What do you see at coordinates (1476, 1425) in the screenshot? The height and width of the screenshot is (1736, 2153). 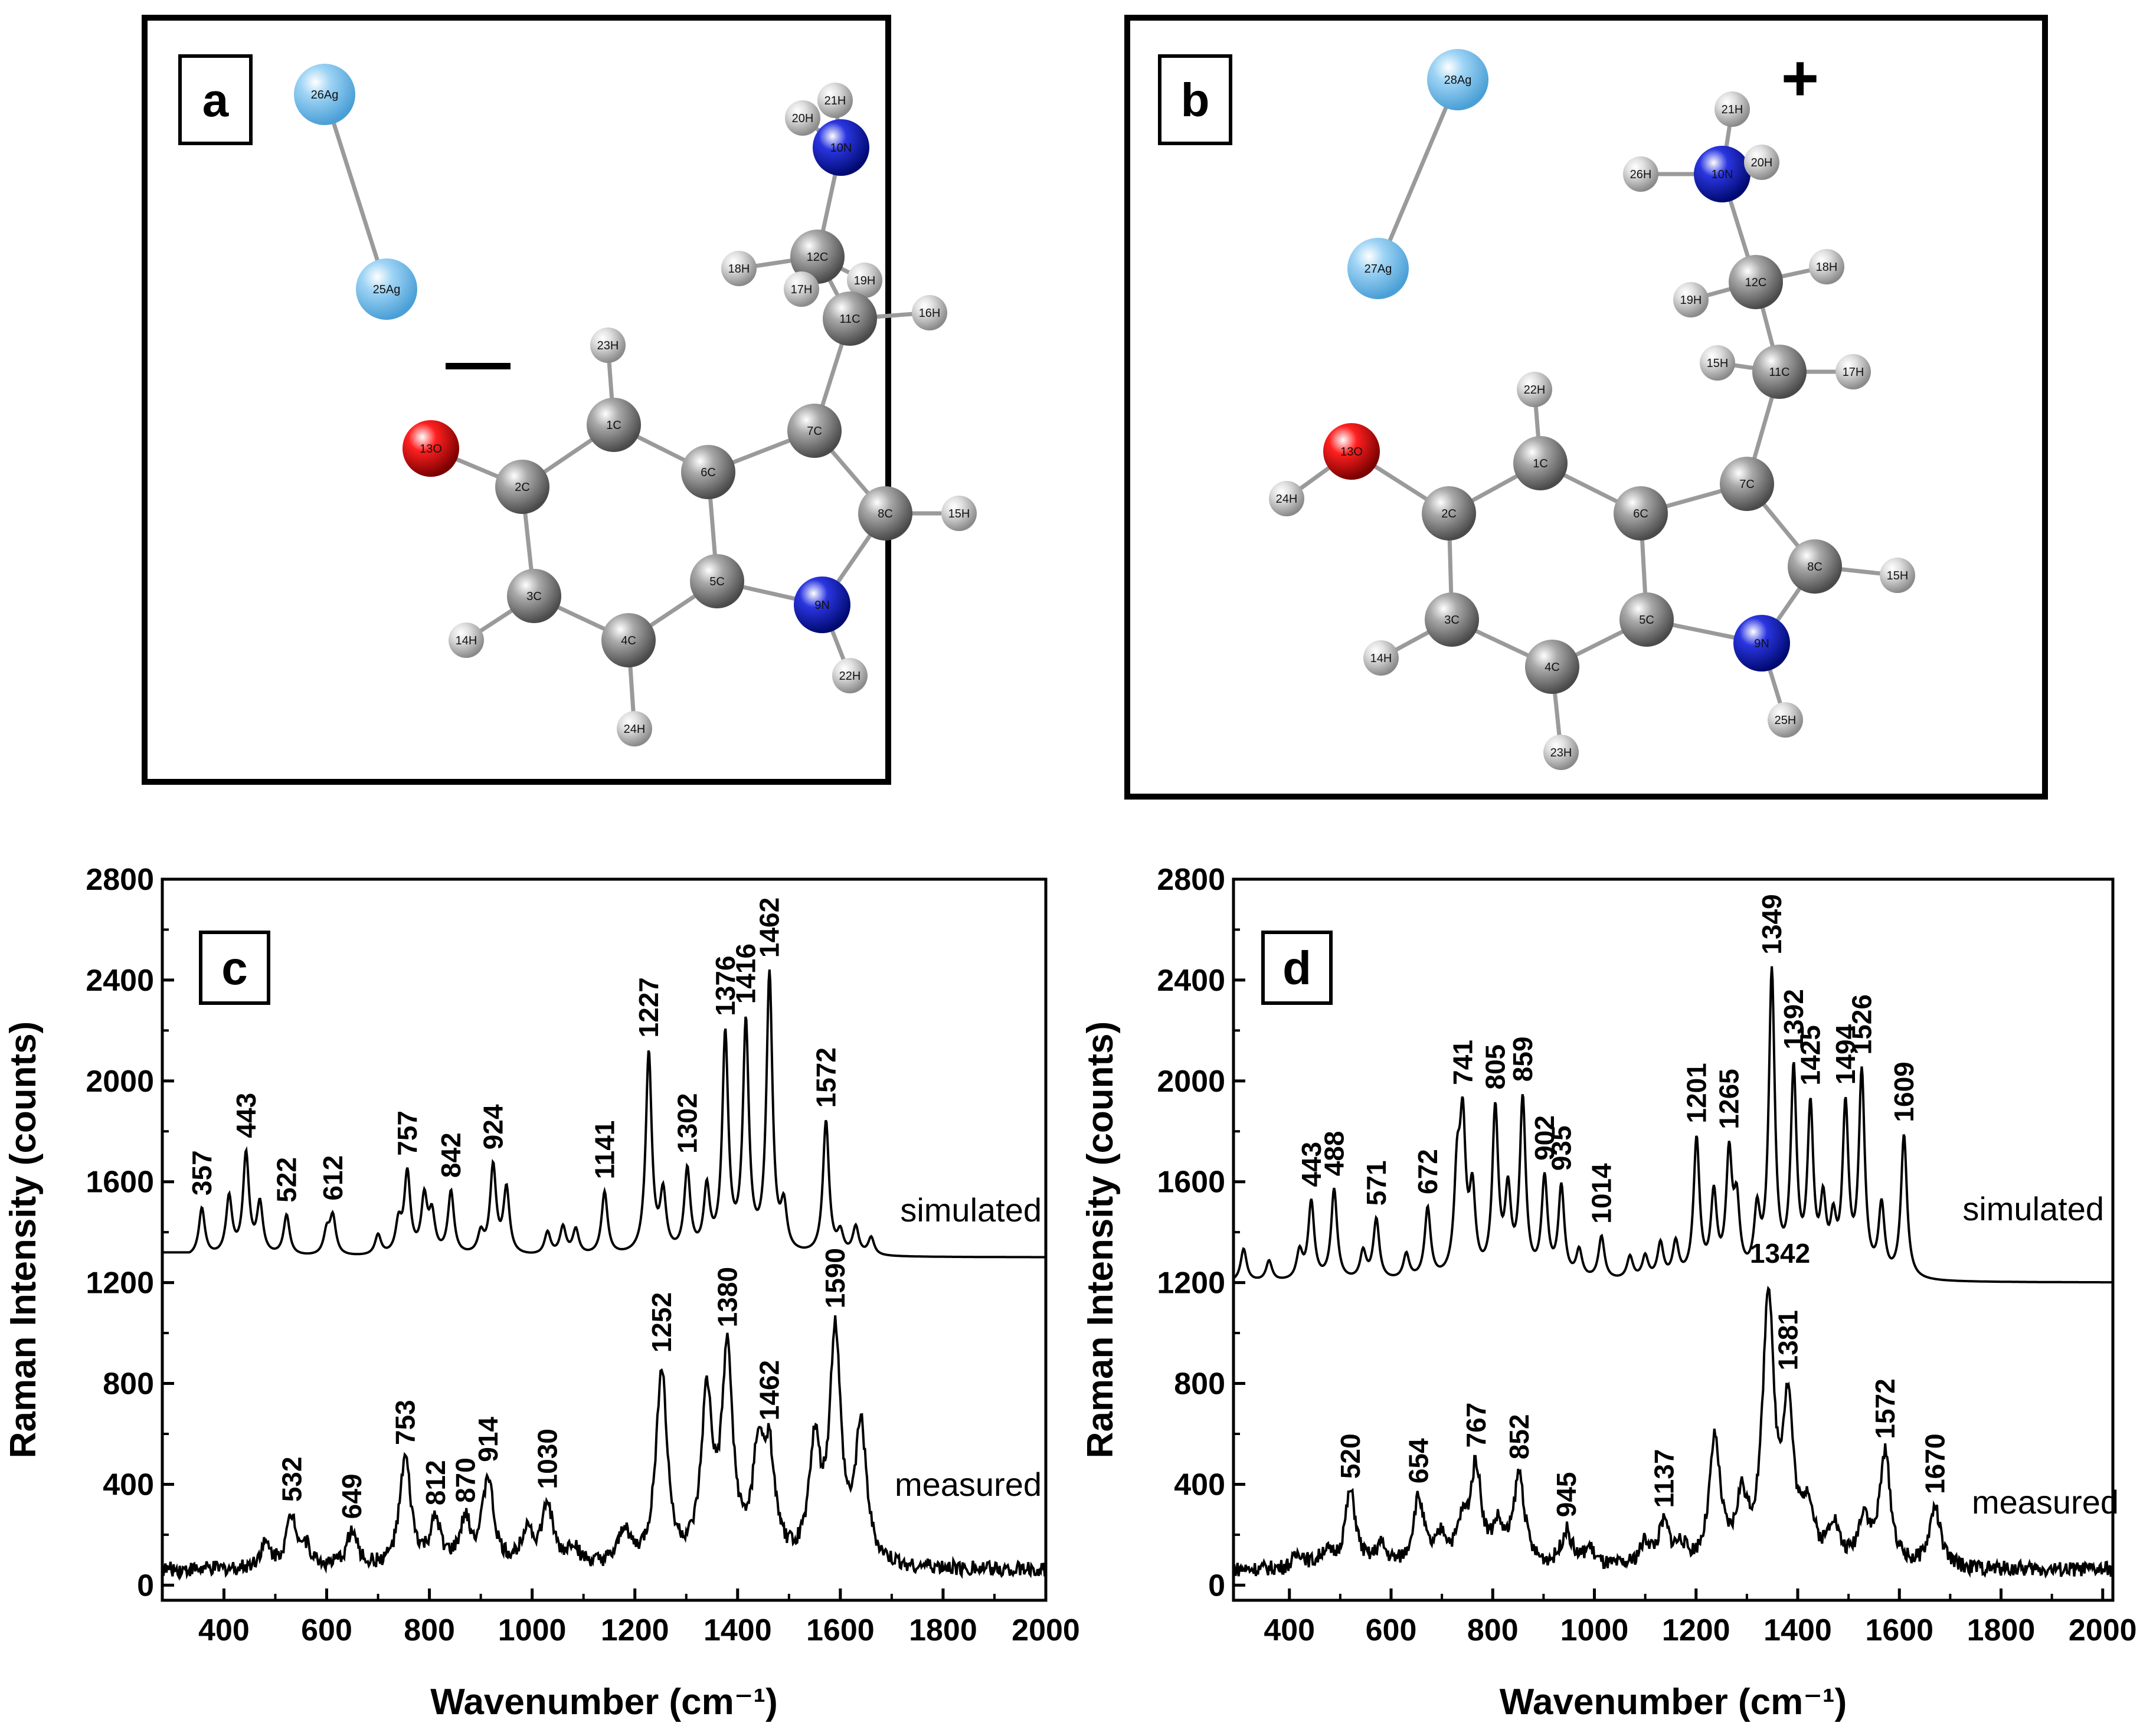 I see `peak-label: 767` at bounding box center [1476, 1425].